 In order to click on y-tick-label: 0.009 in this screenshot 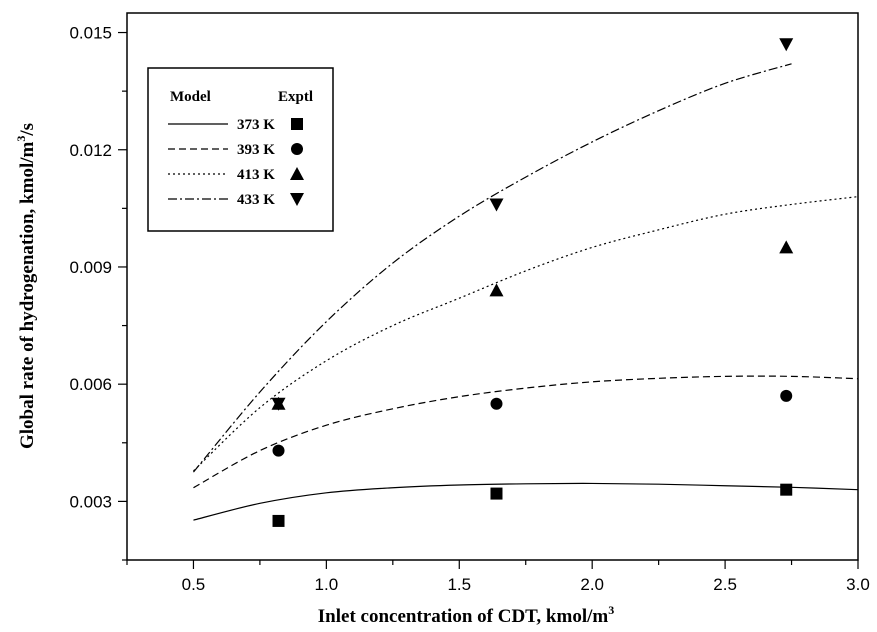, I will do `click(90, 267)`.